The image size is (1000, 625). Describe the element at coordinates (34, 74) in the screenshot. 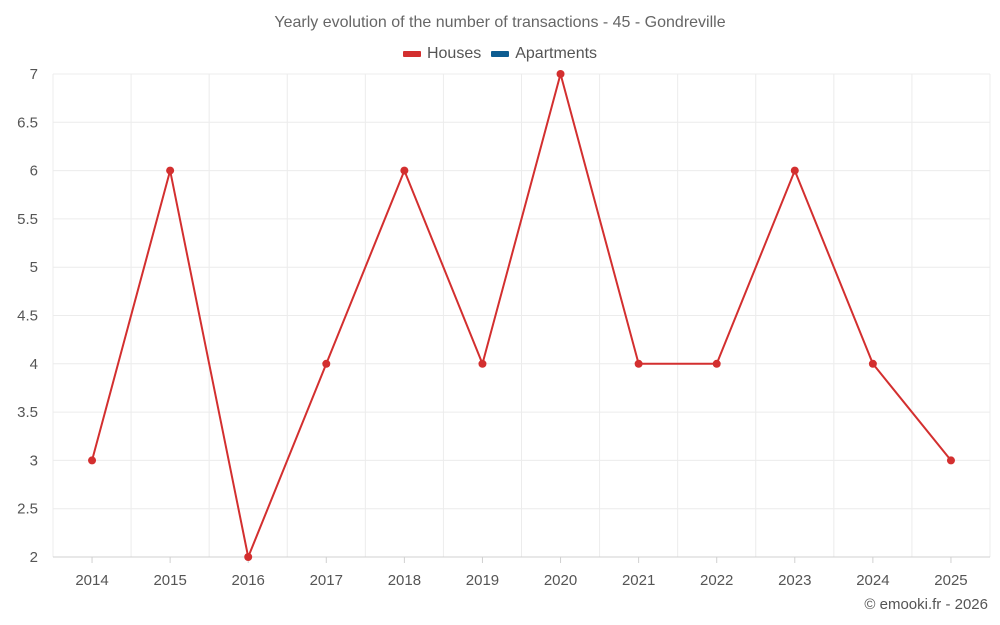

I see `y-tick-label: 7` at that location.